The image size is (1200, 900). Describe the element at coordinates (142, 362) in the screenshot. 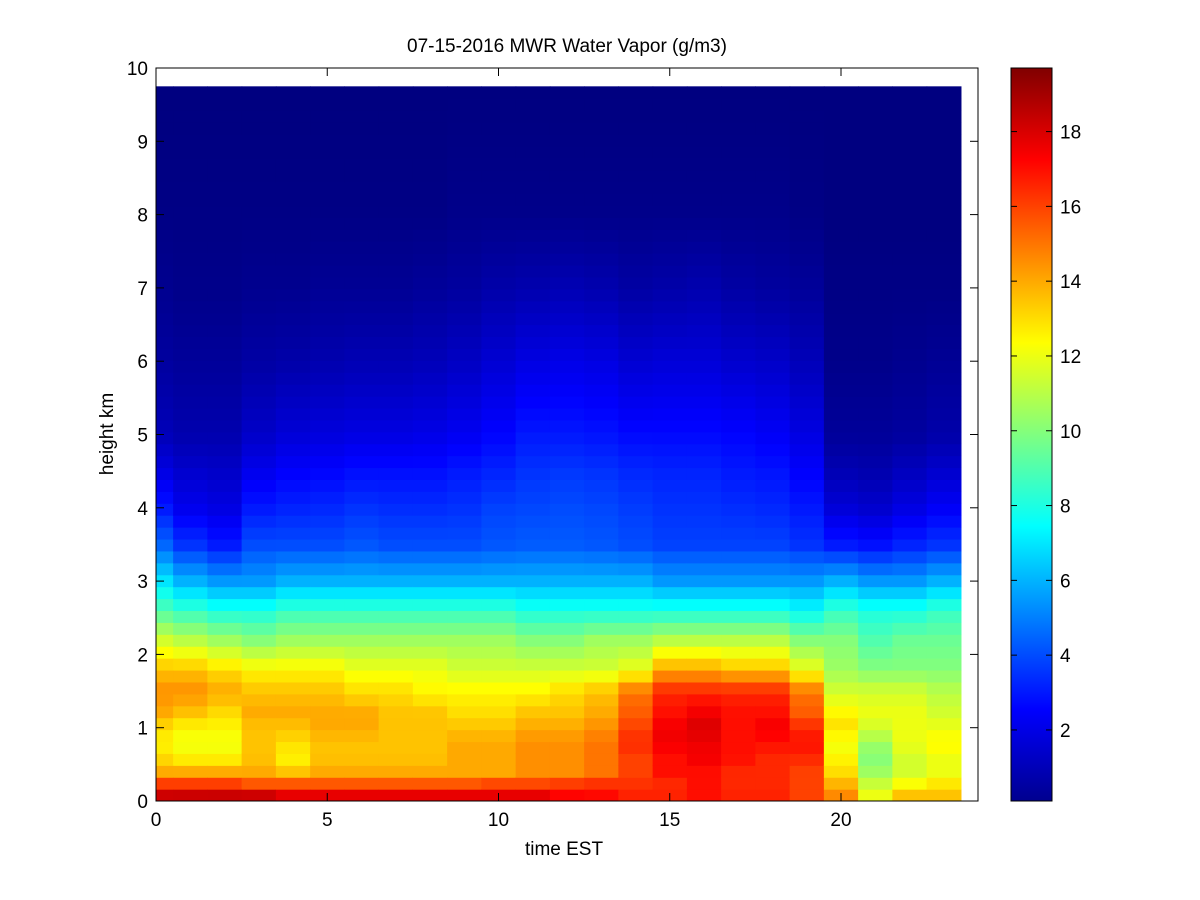

I see `y-tick-label: 6` at that location.